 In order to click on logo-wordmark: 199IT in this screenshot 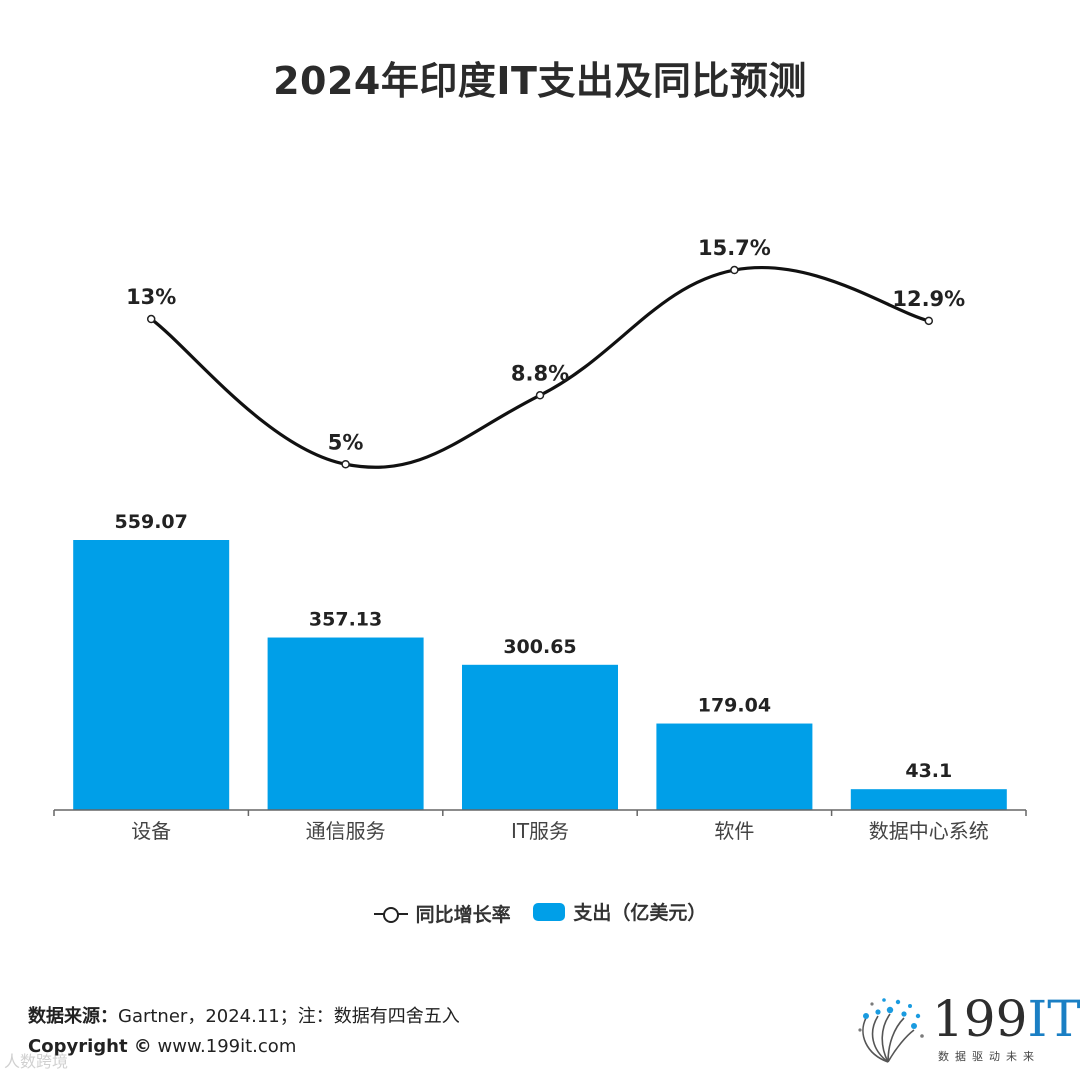, I will do `click(1006, 1019)`.